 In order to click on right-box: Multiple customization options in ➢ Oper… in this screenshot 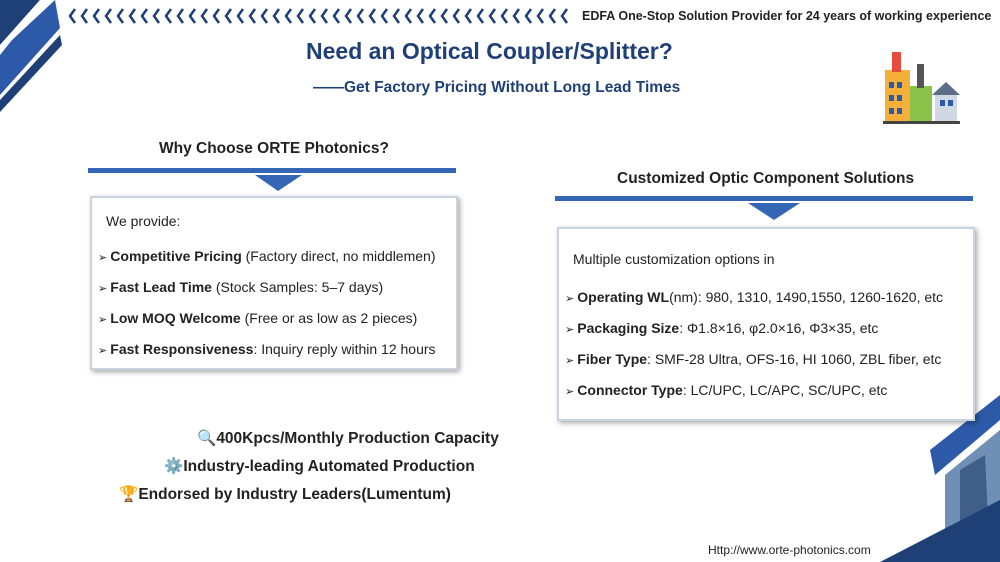, I will do `click(766, 324)`.